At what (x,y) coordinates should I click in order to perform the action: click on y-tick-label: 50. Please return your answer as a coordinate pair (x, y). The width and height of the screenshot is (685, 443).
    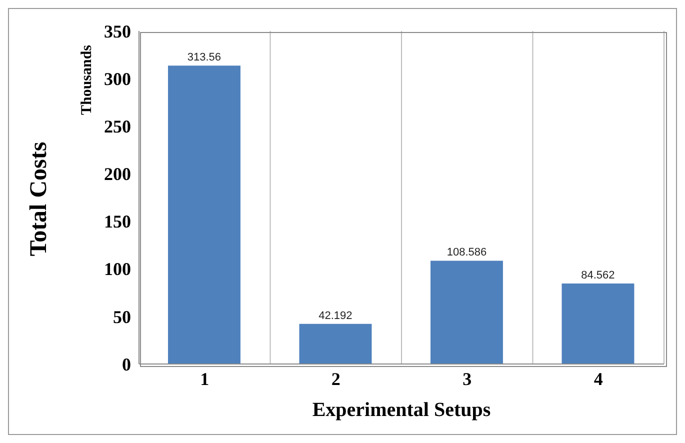
    Looking at the image, I should click on (122, 316).